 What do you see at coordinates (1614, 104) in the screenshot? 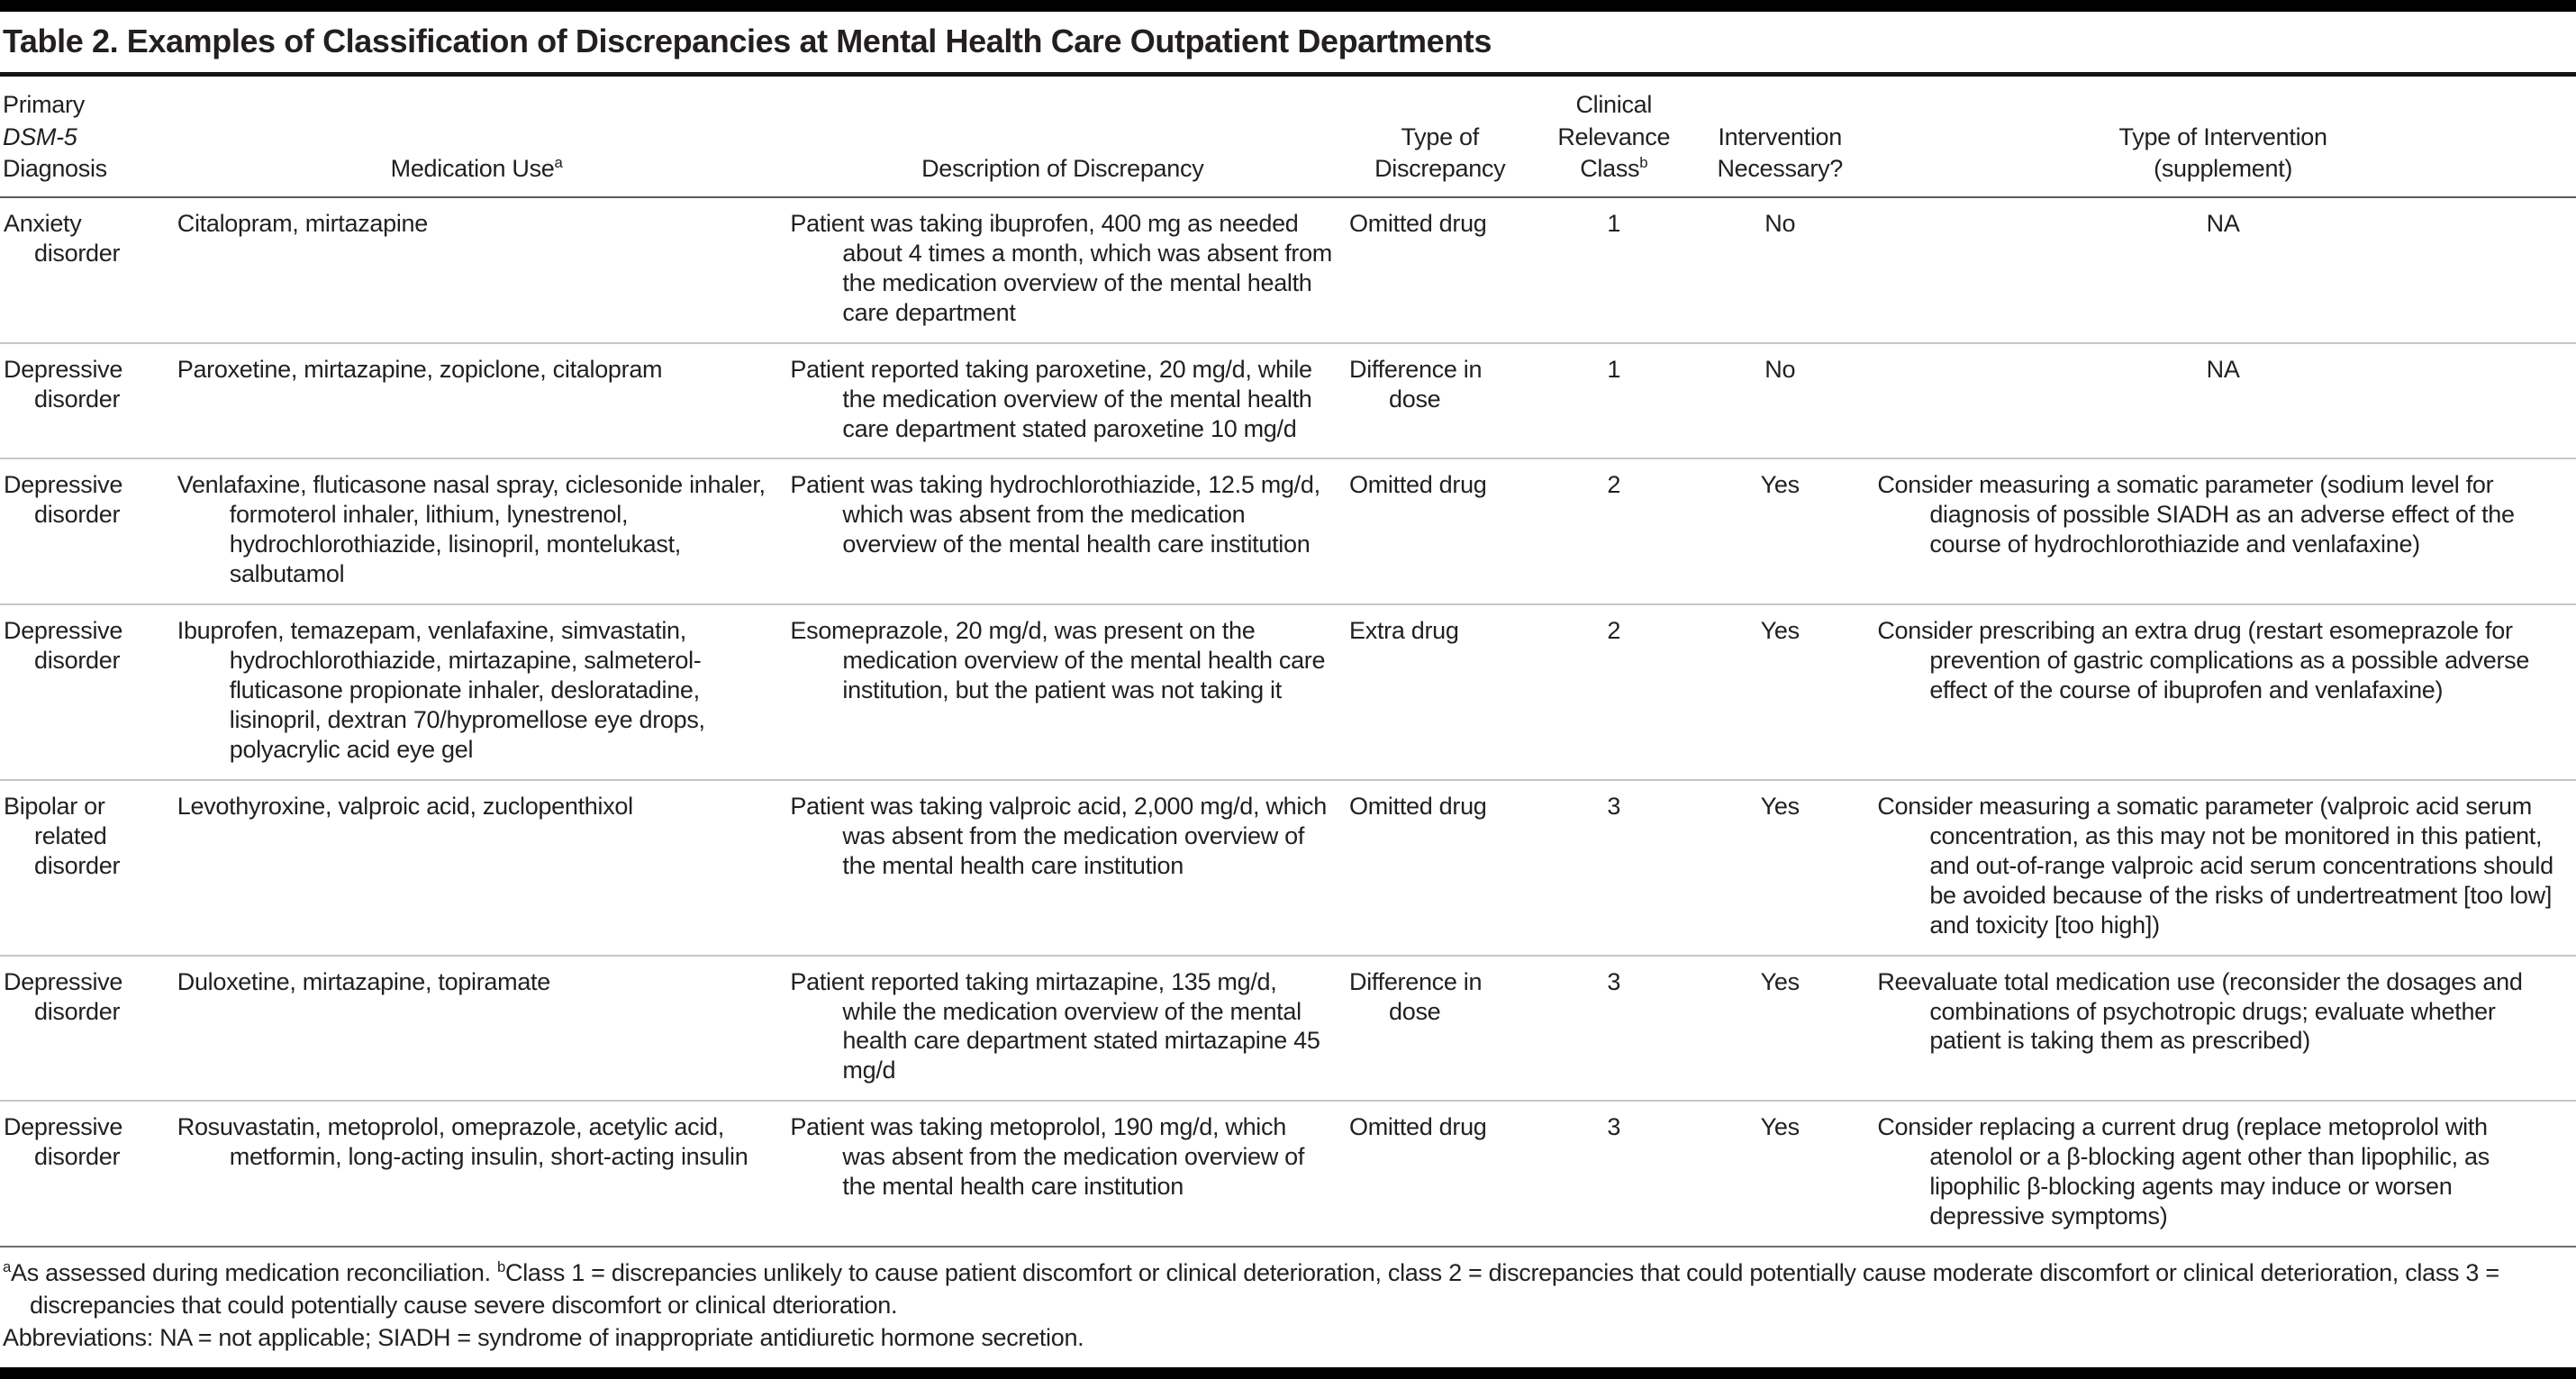
I see `header-line: Clinical` at bounding box center [1614, 104].